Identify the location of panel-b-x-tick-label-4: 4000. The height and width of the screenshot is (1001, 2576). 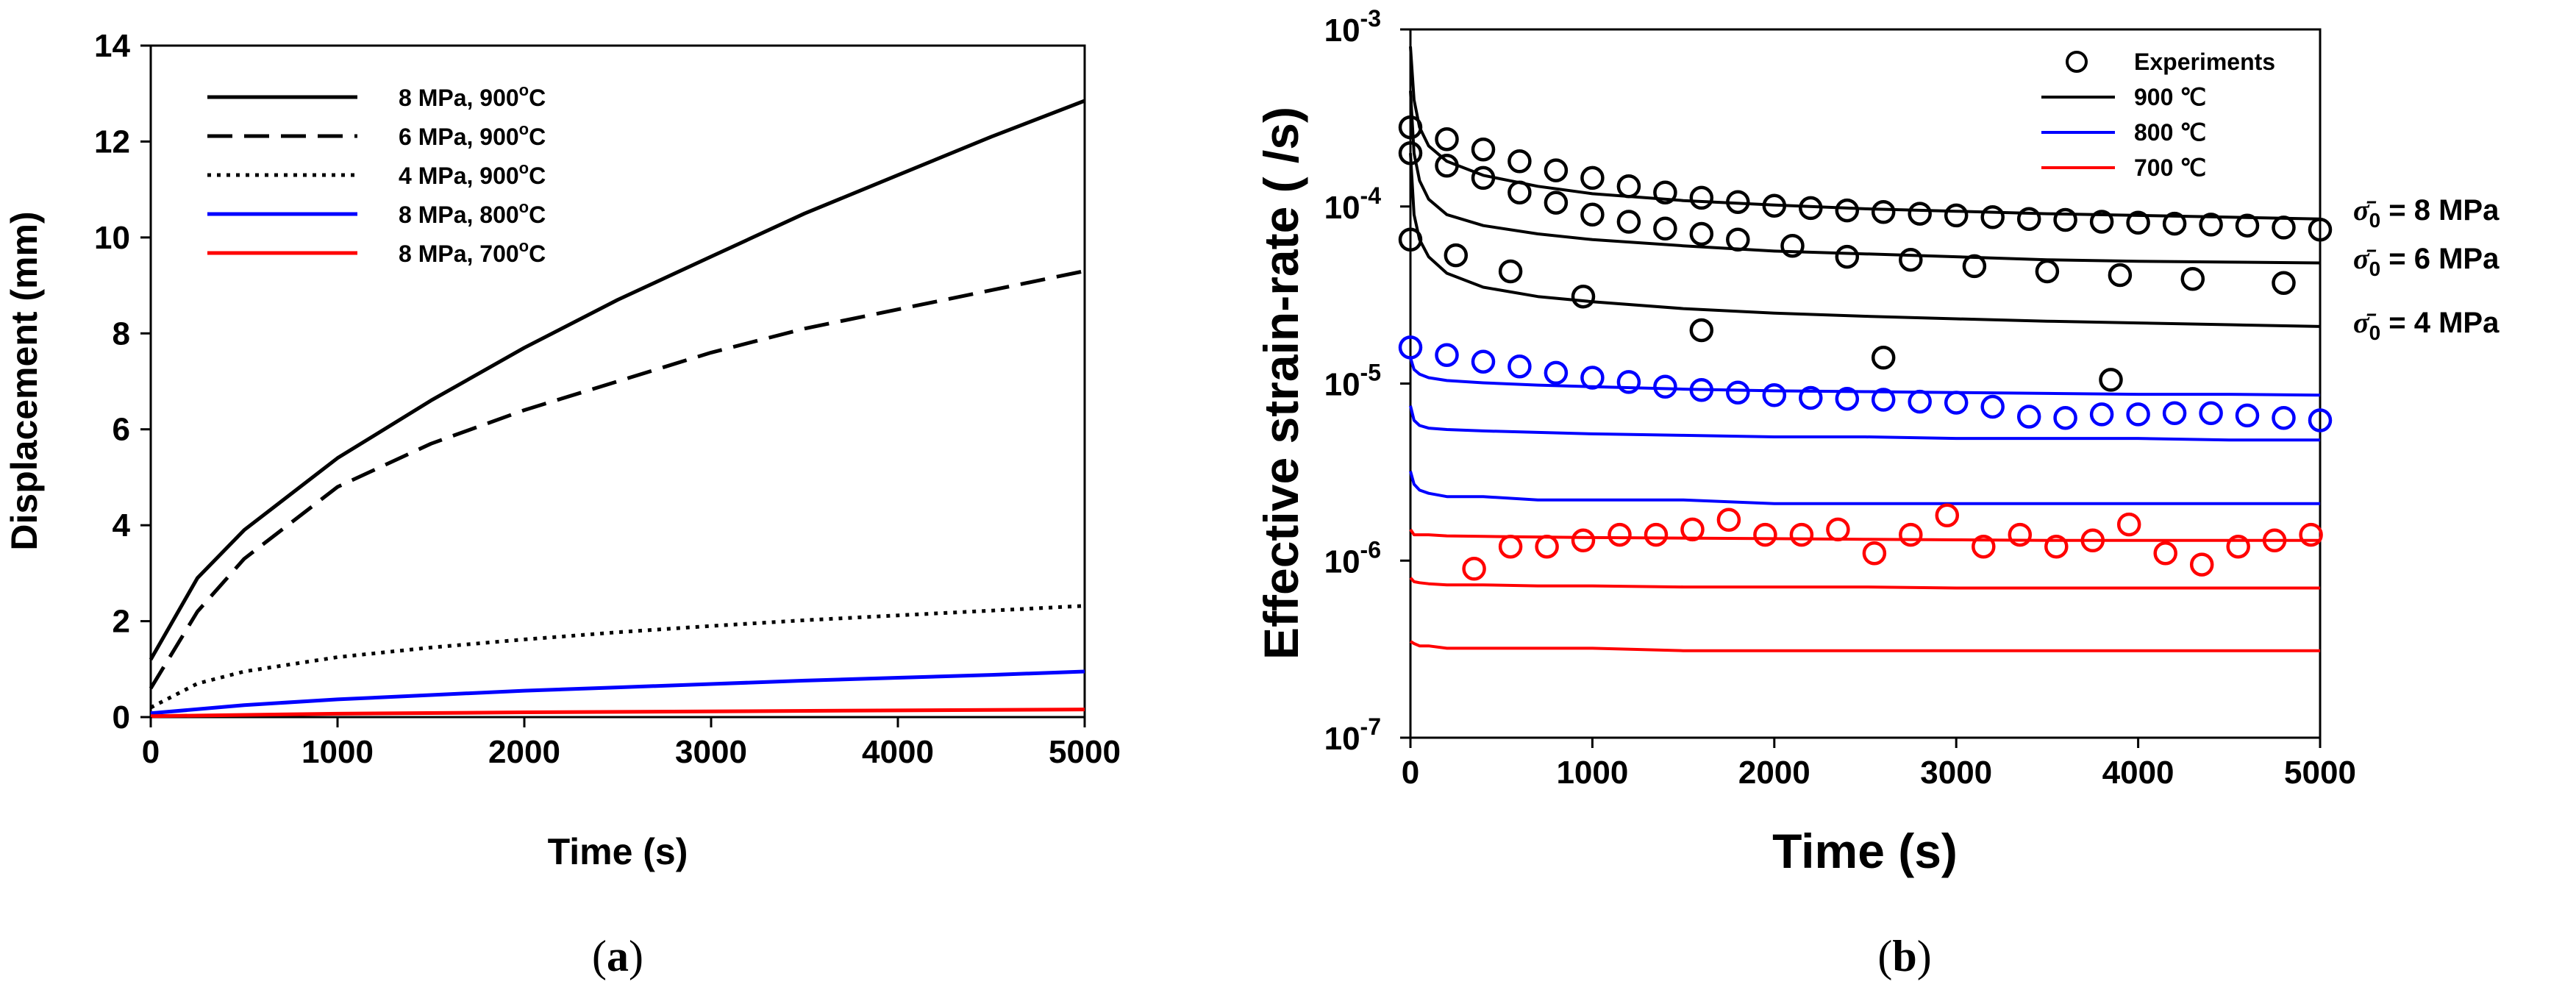
(2138, 773).